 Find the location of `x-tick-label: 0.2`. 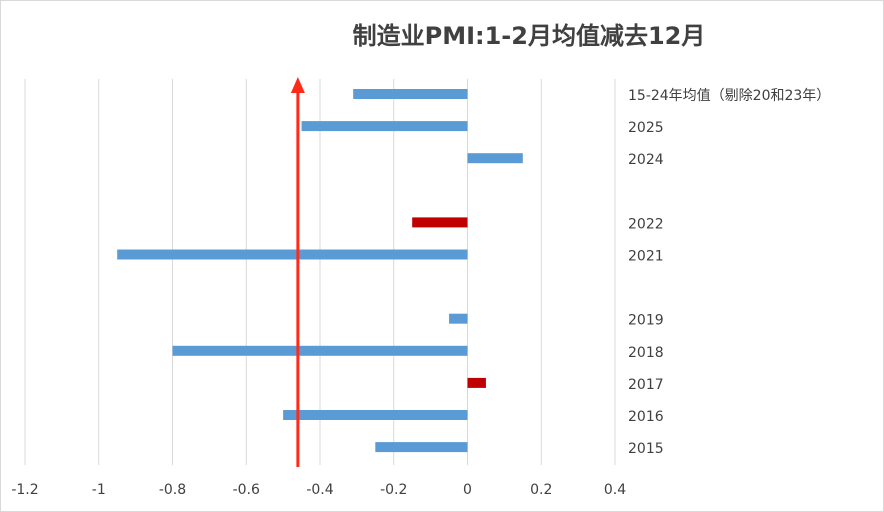

x-tick-label: 0.2 is located at coordinates (541, 490).